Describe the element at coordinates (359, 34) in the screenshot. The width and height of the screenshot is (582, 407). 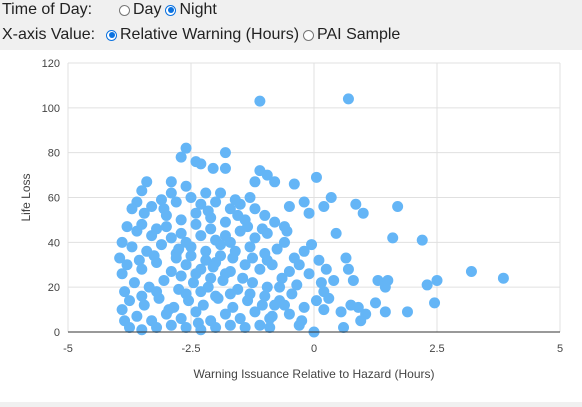
I see `pai-sample-label: PAI Sample` at that location.